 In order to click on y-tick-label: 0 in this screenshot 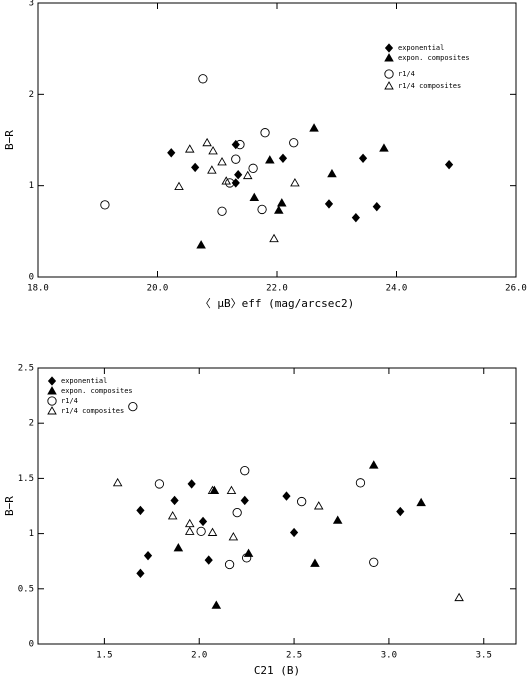, I will do `click(31, 645)`.